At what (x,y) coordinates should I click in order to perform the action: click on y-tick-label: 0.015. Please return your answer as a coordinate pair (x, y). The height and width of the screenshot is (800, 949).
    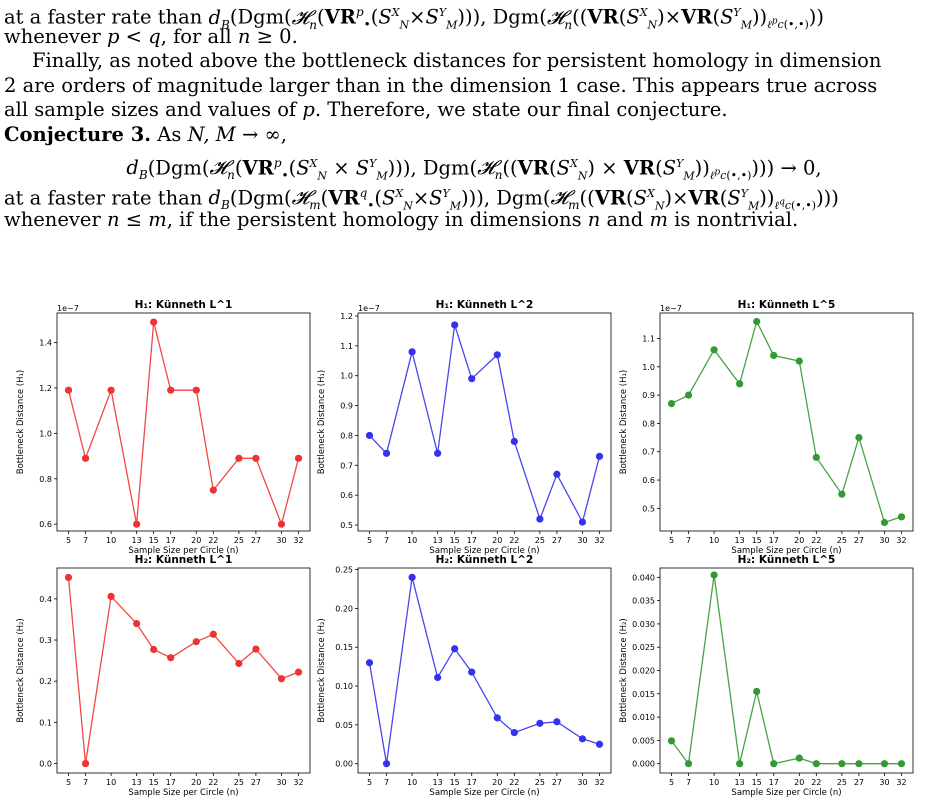
    Looking at the image, I should click on (643, 694).